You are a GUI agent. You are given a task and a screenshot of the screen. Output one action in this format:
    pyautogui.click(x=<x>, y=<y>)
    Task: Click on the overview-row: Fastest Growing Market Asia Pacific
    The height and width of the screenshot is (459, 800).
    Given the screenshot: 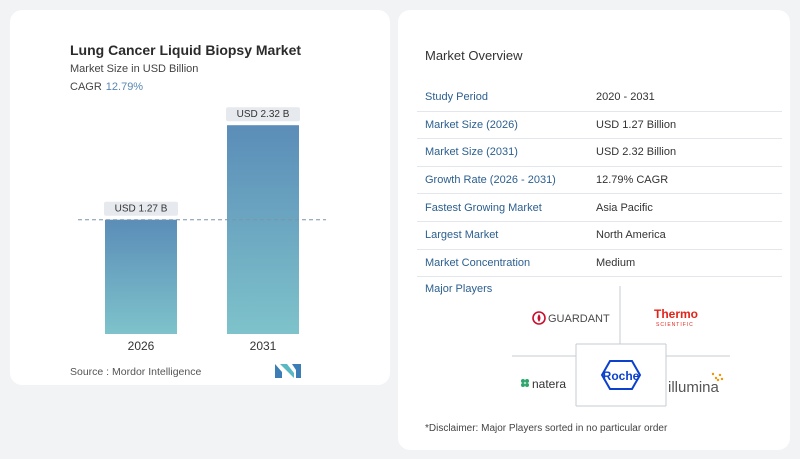 What is the action you would take?
    pyautogui.click(x=599, y=207)
    